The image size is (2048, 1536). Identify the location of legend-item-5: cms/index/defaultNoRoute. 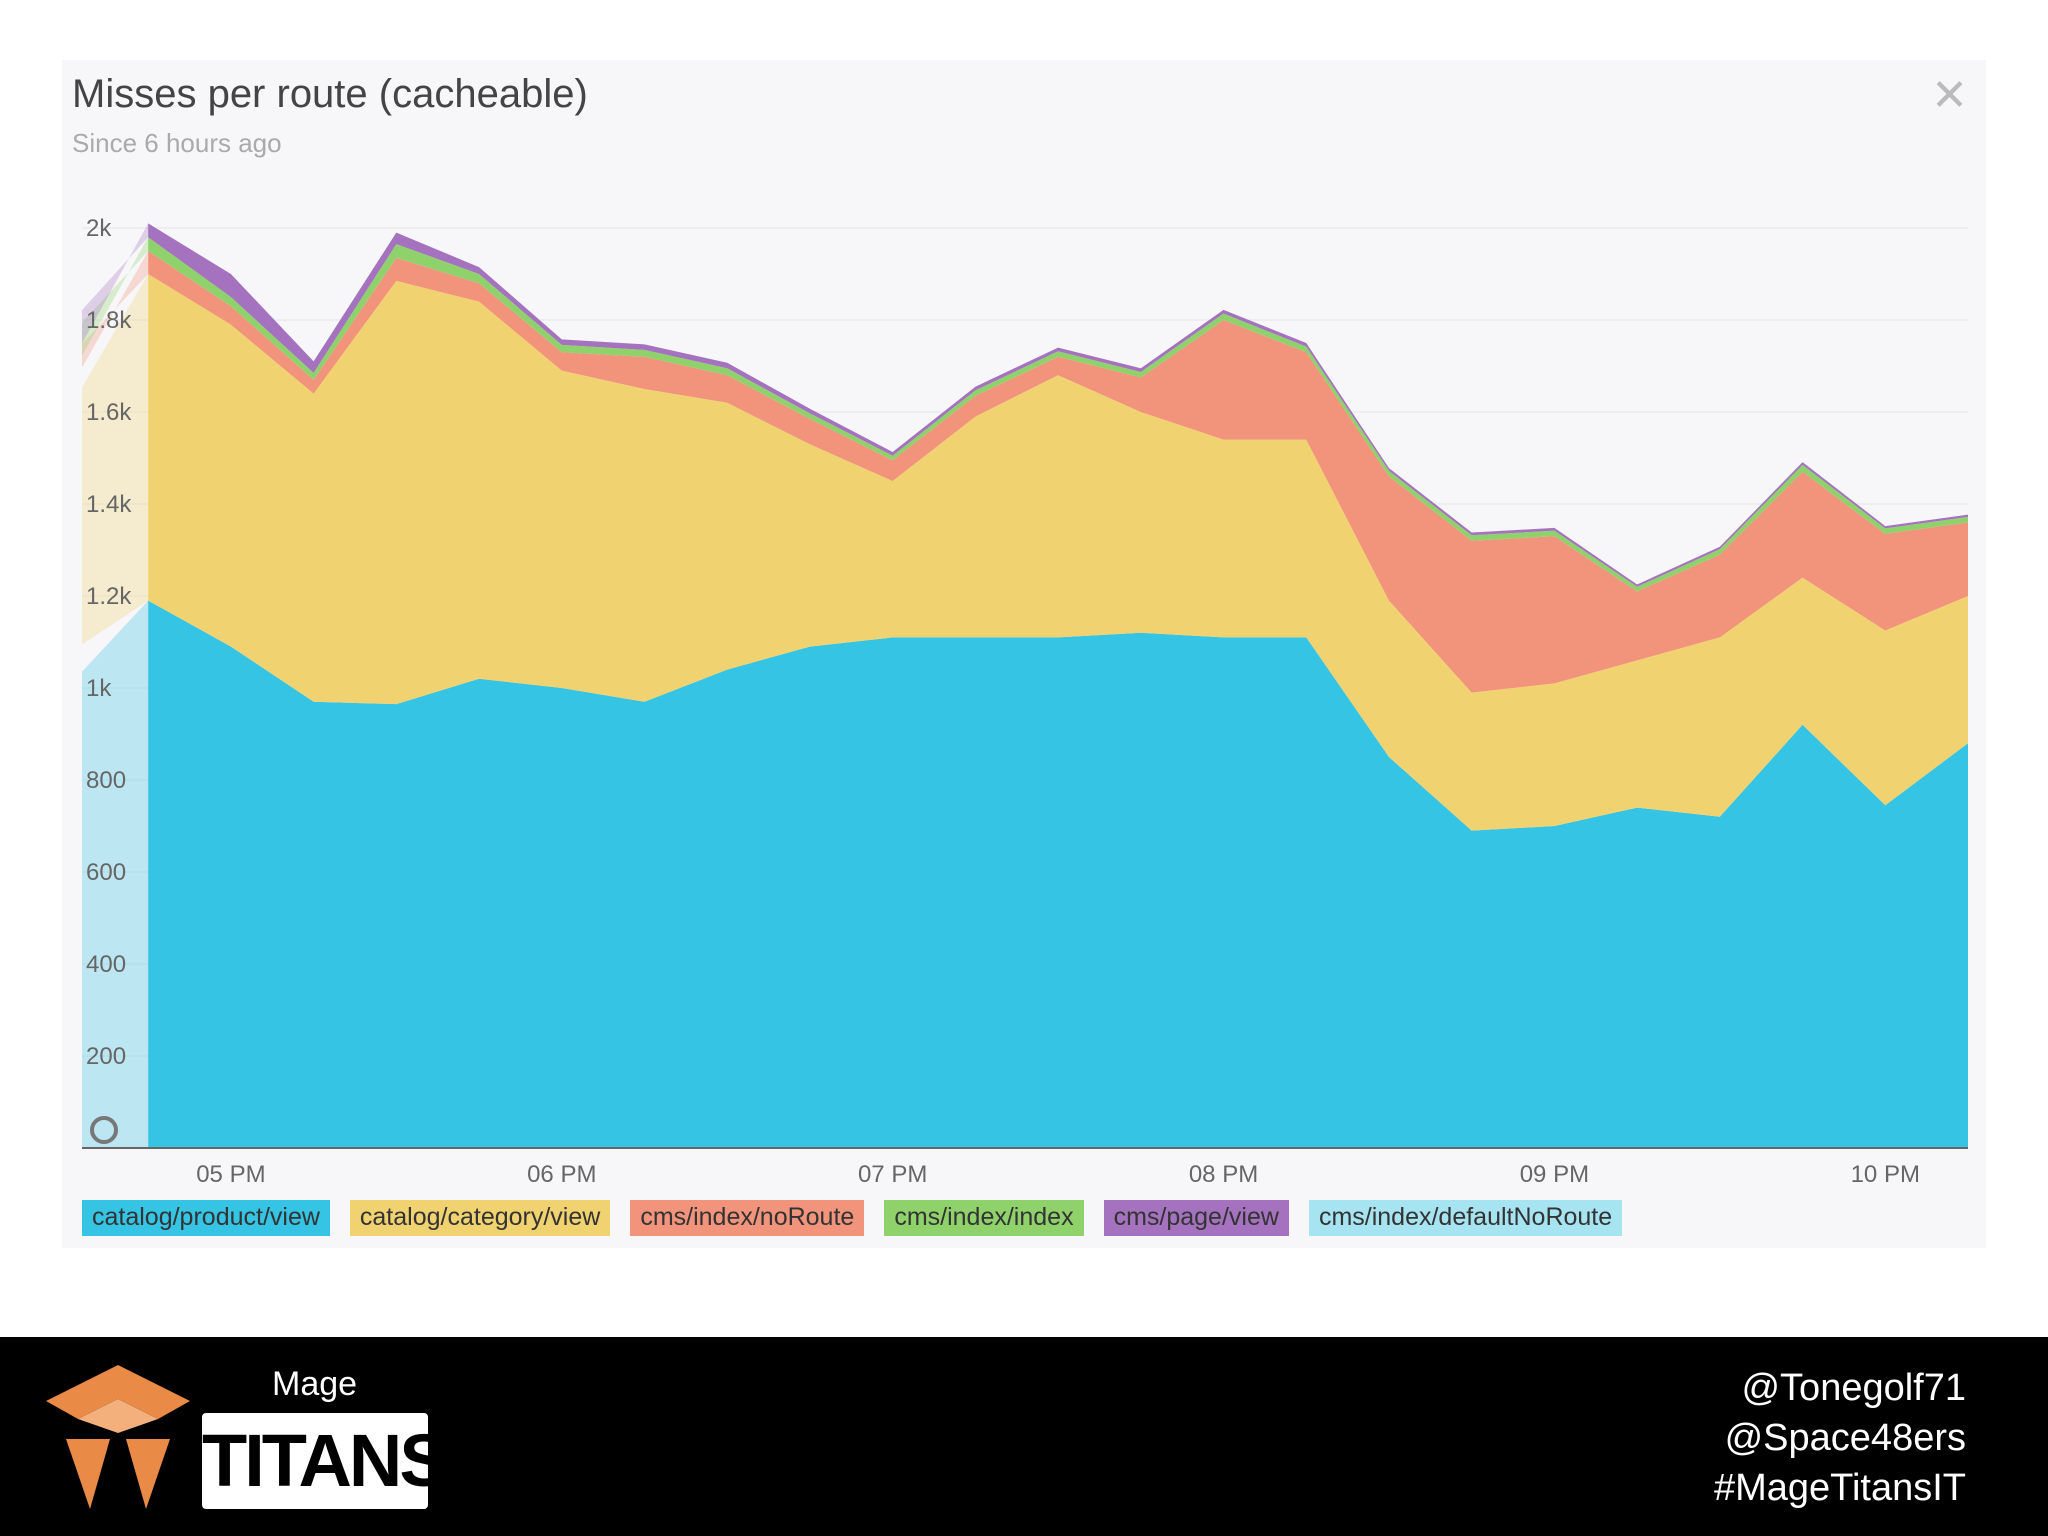
(1465, 1218).